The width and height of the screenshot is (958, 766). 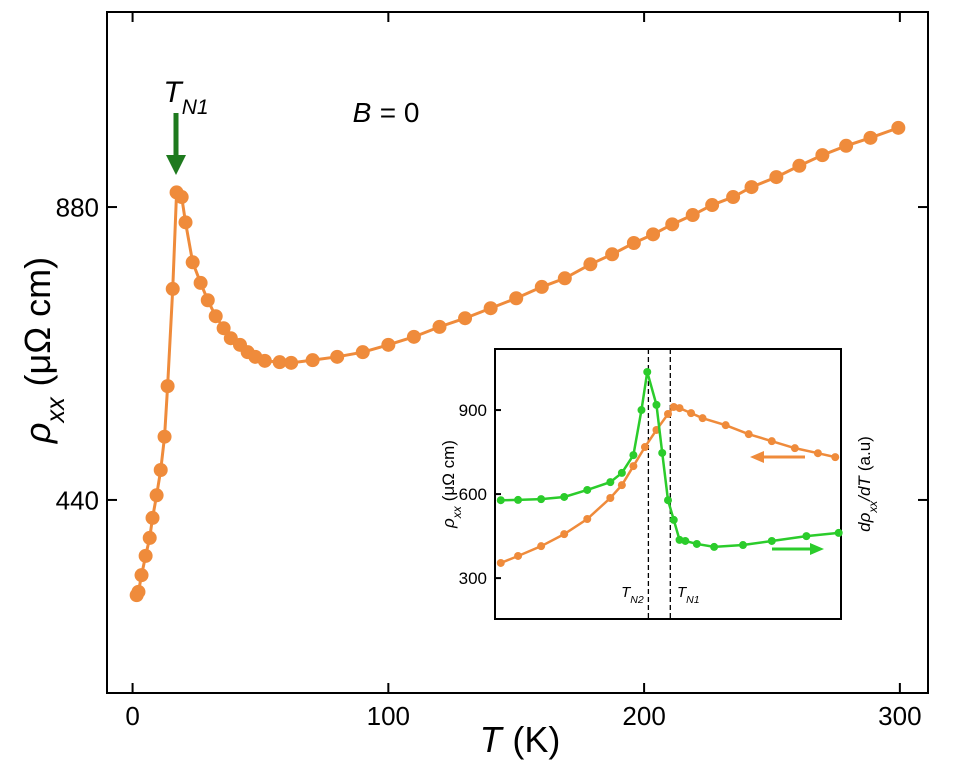 What do you see at coordinates (77, 207) in the screenshot?
I see `y-tick-label: 880` at bounding box center [77, 207].